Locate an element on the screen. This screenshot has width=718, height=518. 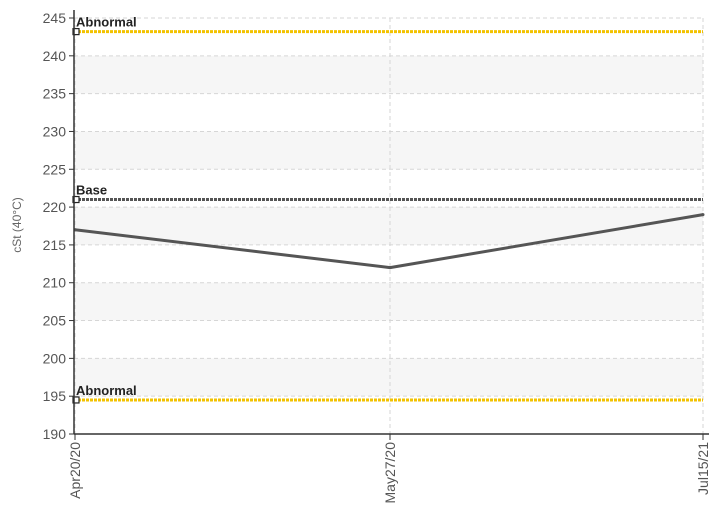
y-tick-label: 245 is located at coordinates (55, 18).